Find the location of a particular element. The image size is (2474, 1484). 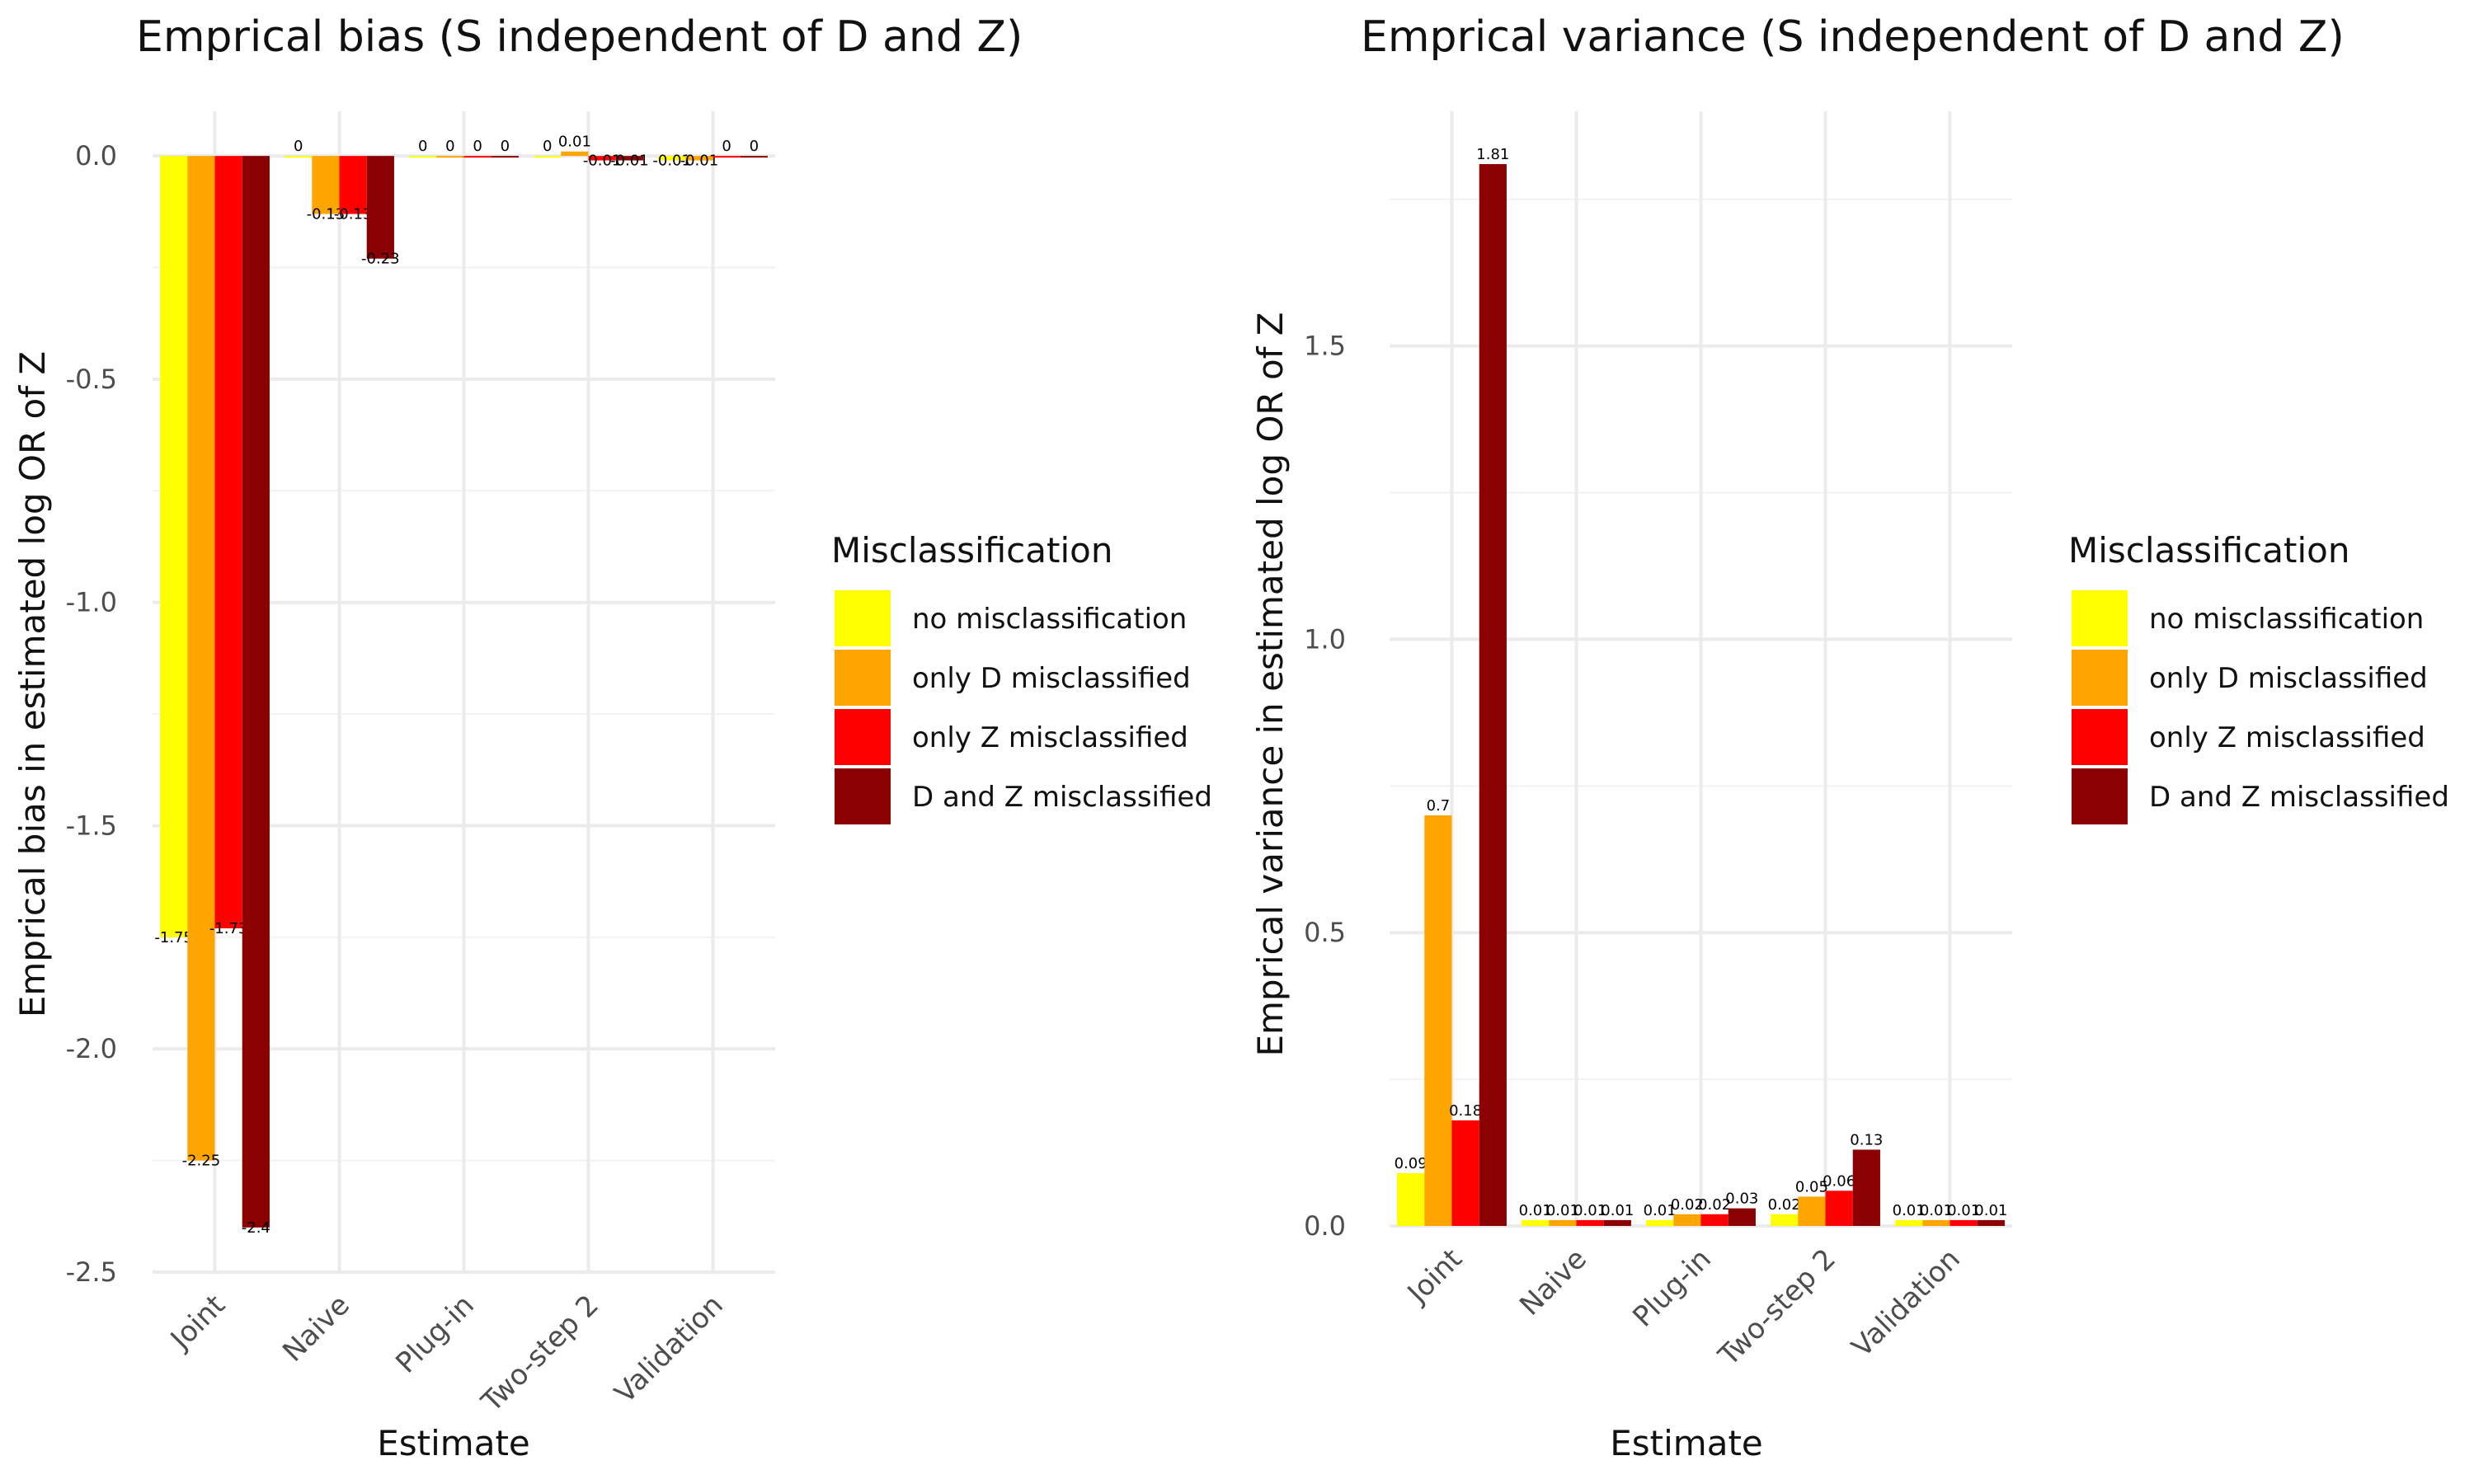

left-data-label: -2.25 is located at coordinates (201, 1161).